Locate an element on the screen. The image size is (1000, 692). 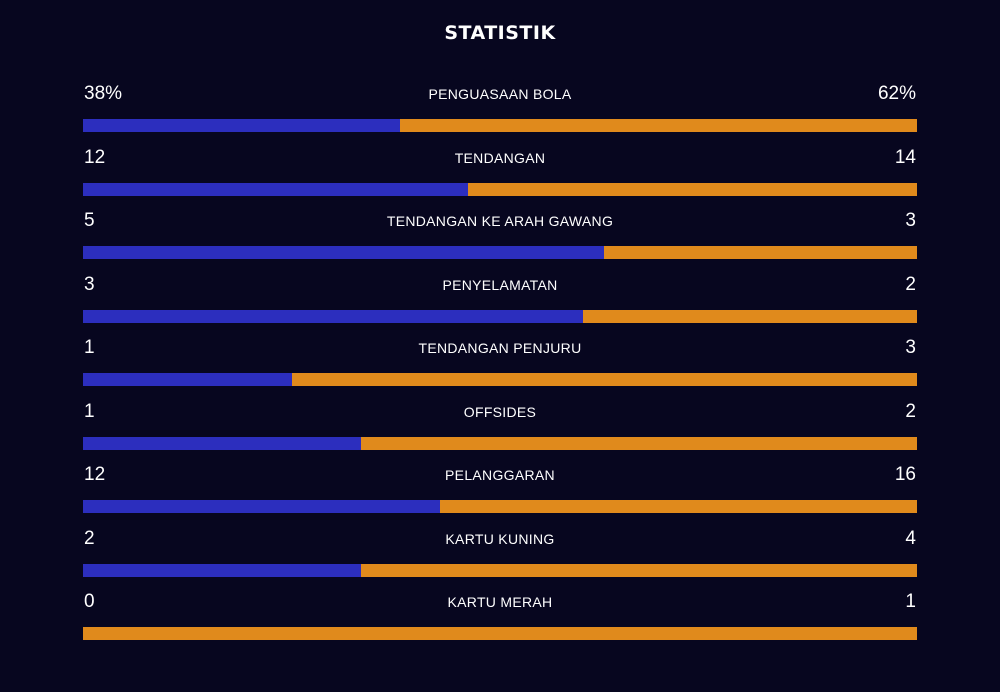
stat-row-header: 38% PENGUASAAN BOLA 62% is located at coordinates (500, 94).